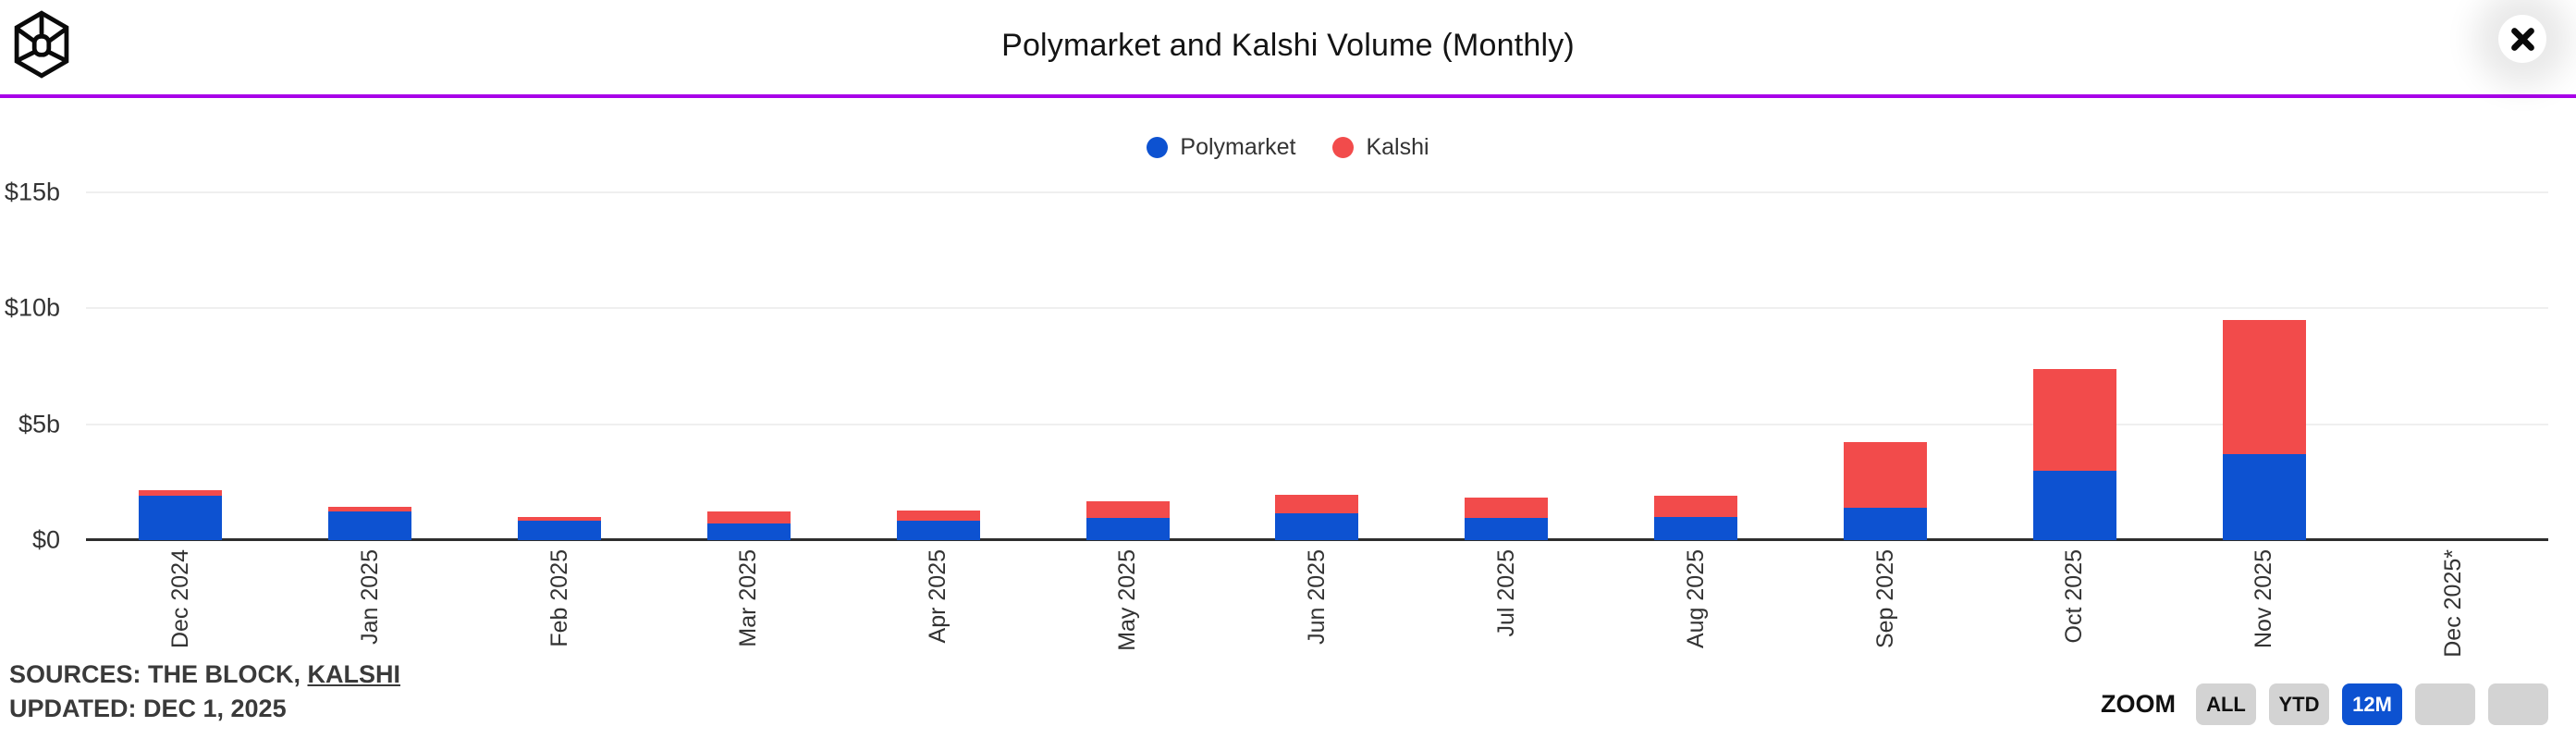 The height and width of the screenshot is (751, 2576). I want to click on gridline-15b, so click(1317, 193).